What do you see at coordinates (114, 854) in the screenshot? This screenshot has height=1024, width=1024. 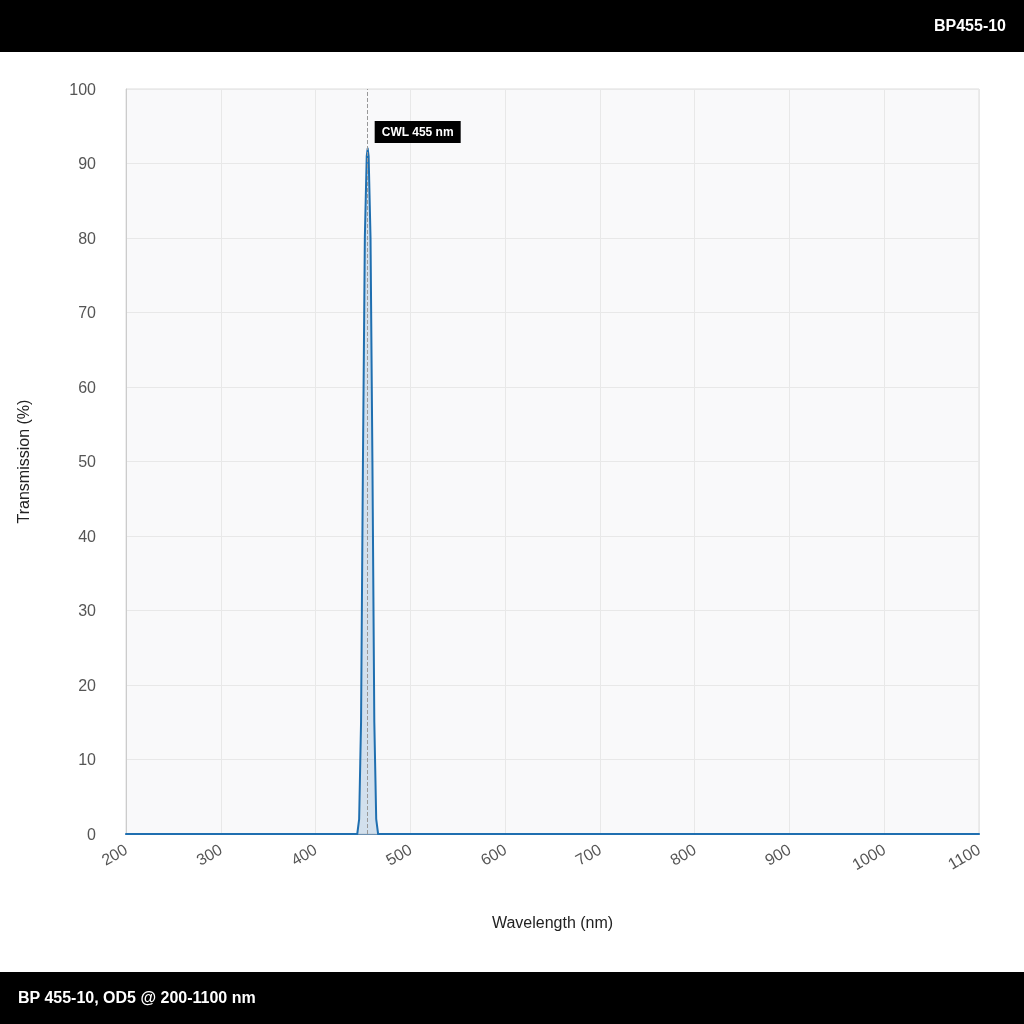 I see `x-tick-label: 200` at bounding box center [114, 854].